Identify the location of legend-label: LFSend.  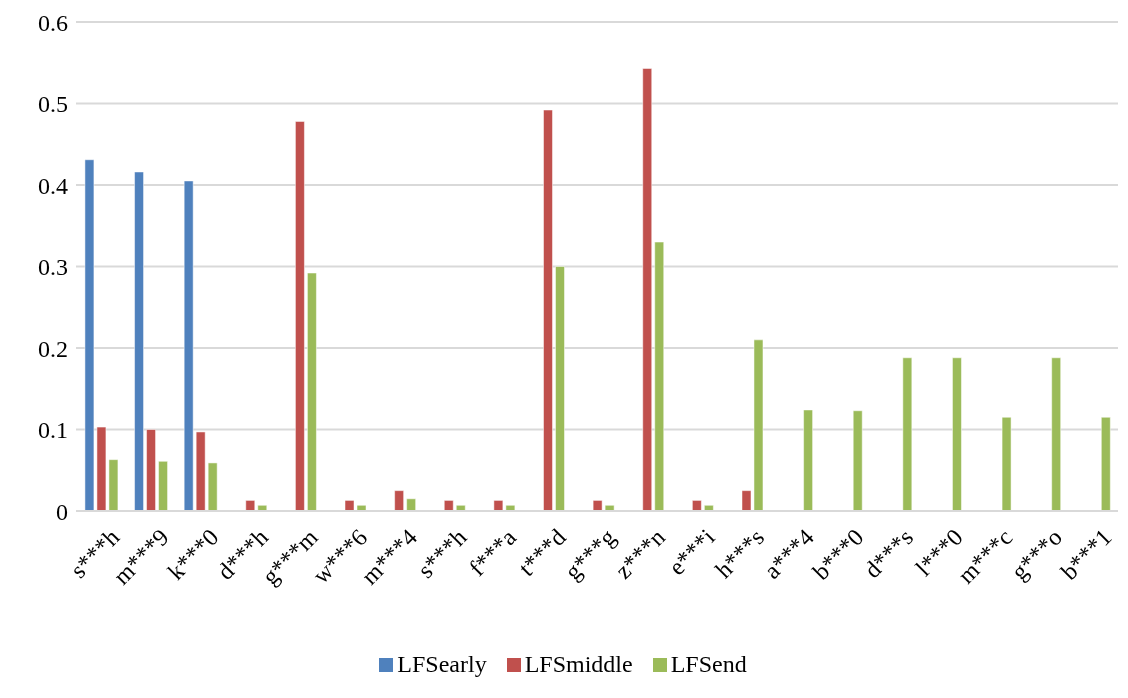
(708, 664).